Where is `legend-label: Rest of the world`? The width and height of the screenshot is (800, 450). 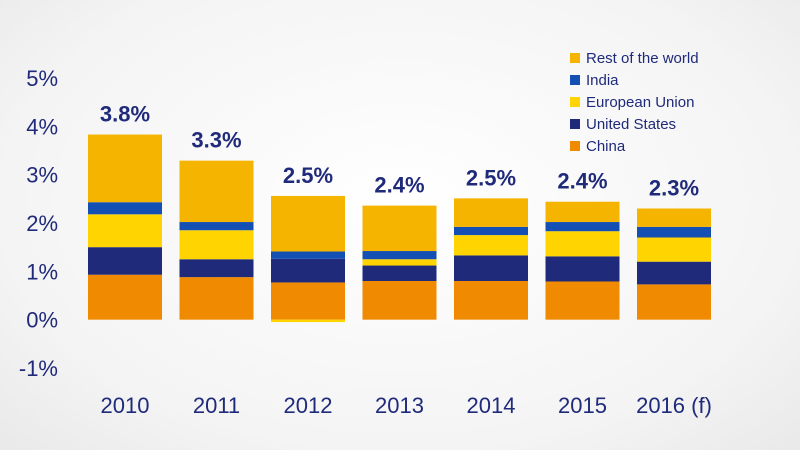
legend-label: Rest of the world is located at coordinates (642, 58).